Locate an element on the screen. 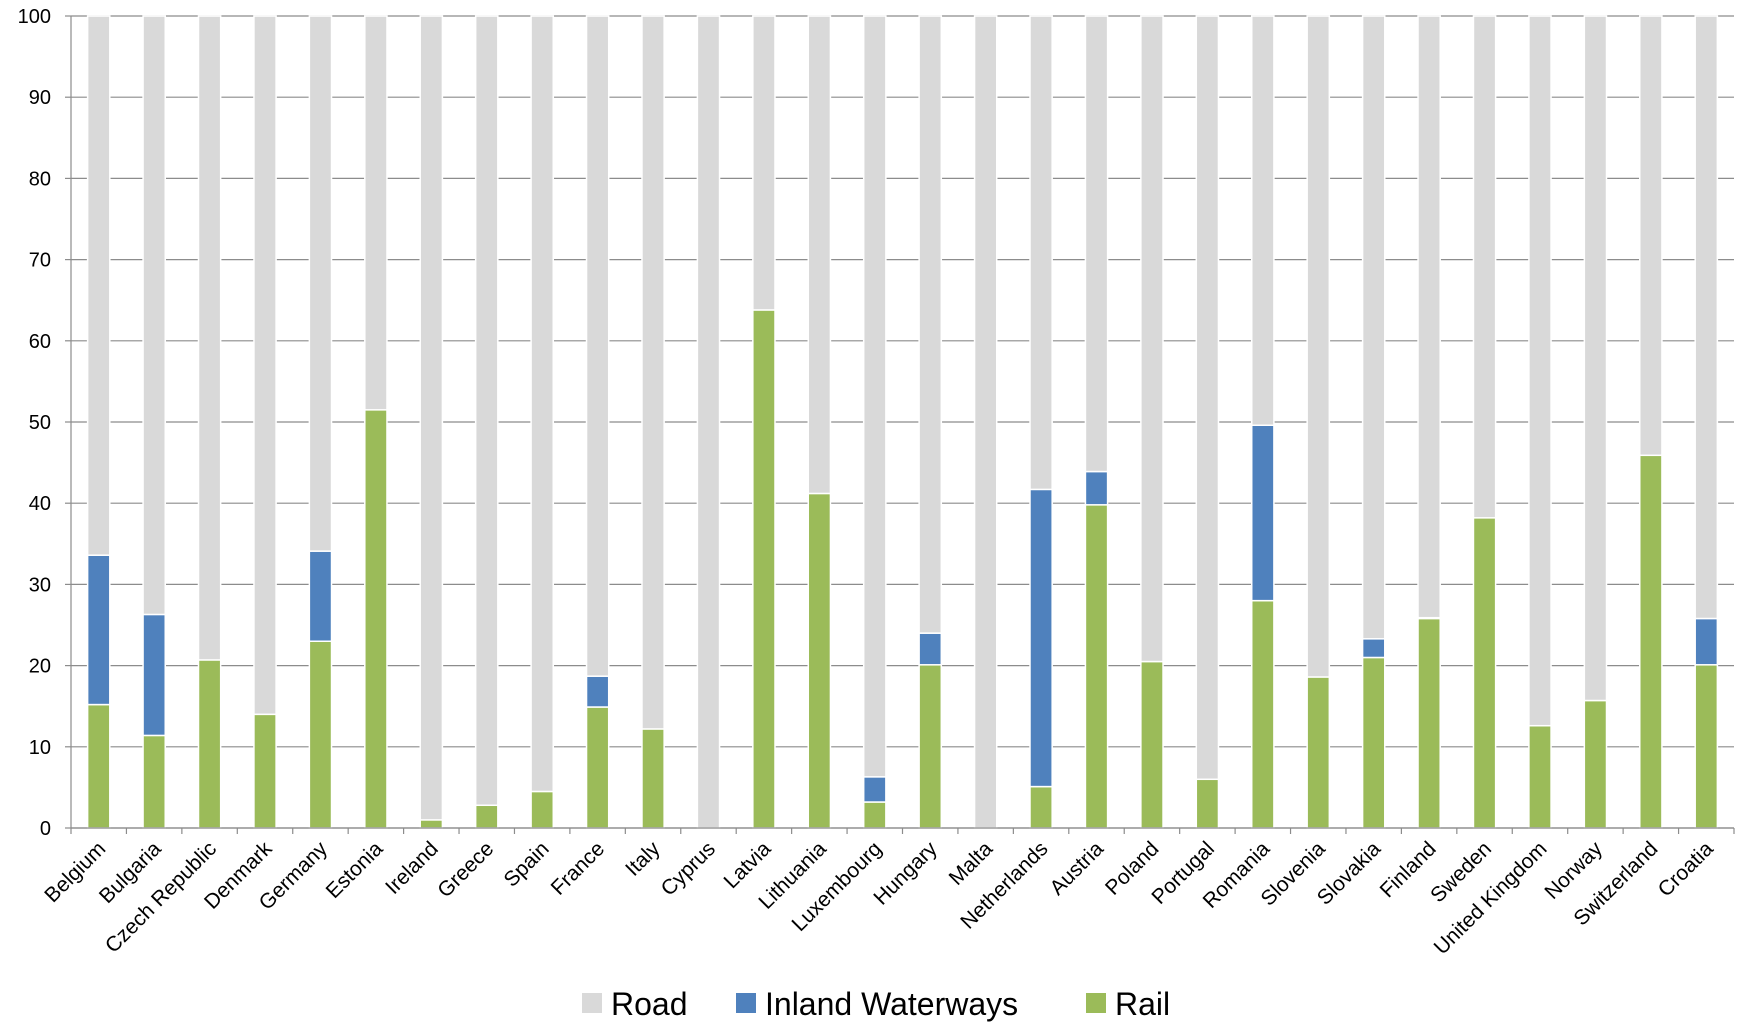 The image size is (1743, 1034). y-tick-label: 90 is located at coordinates (40, 98).